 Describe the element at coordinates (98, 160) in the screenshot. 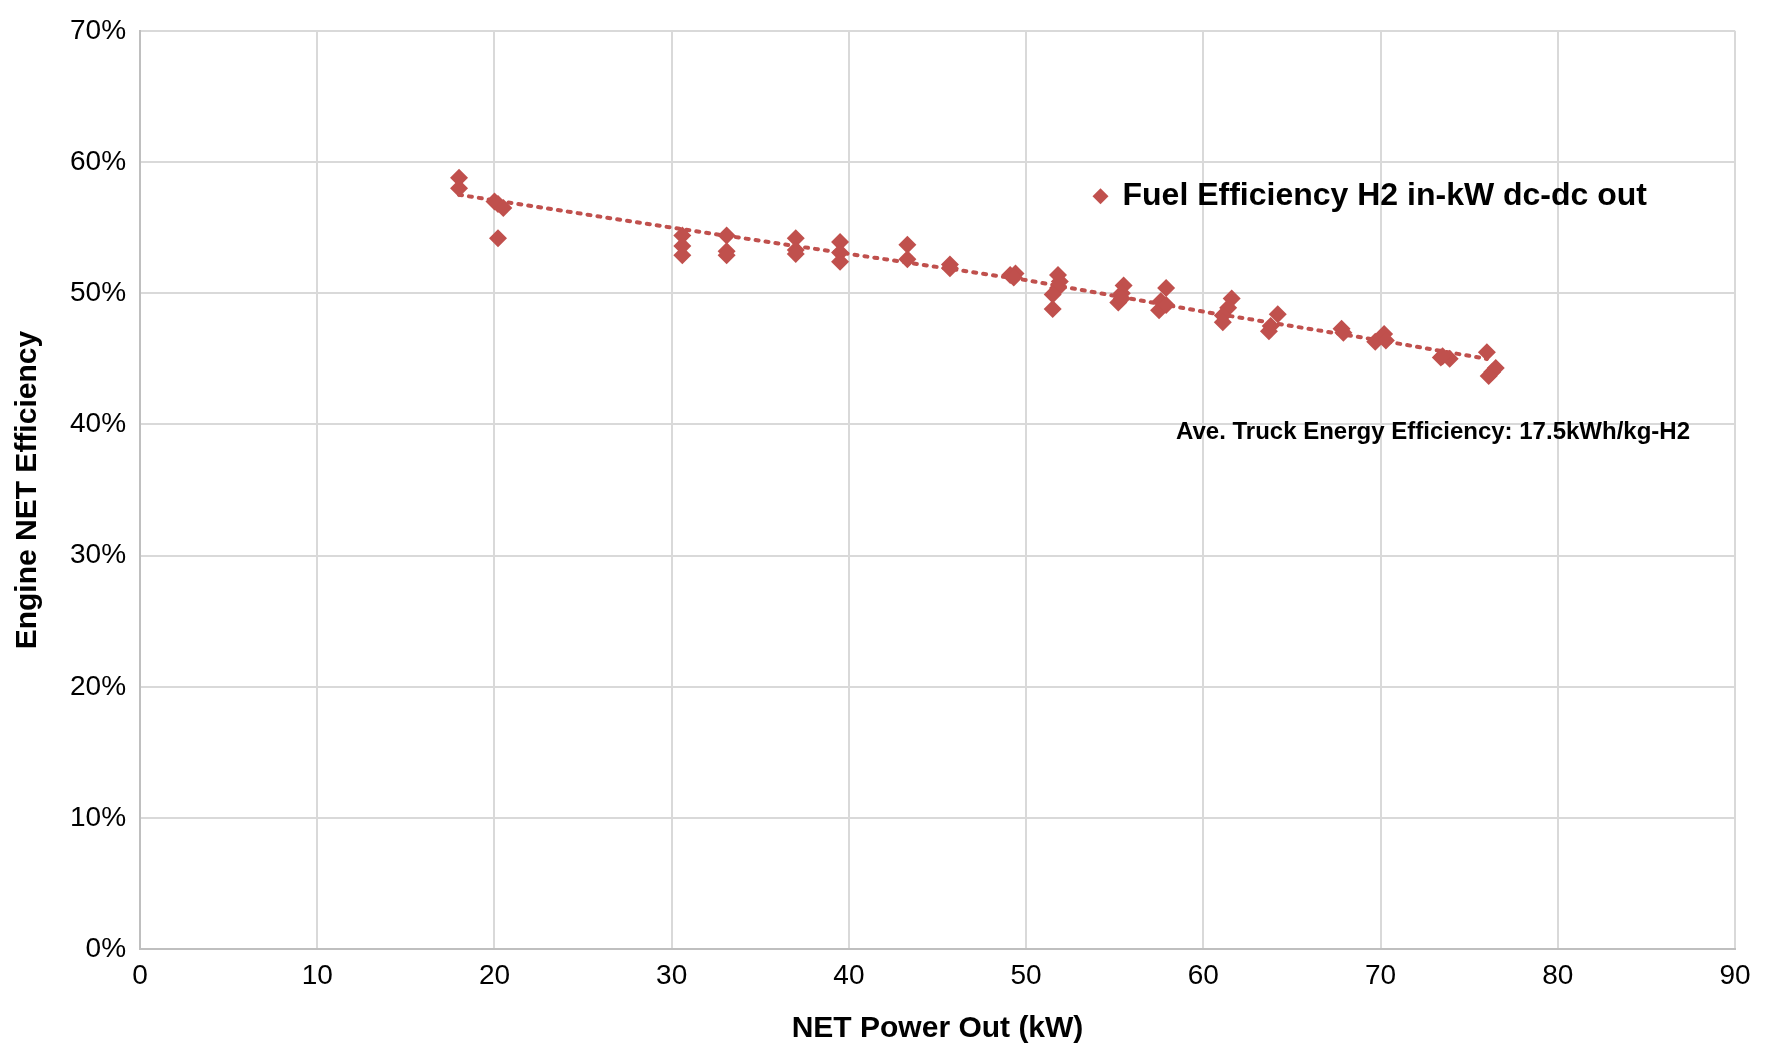

I see `y-tick-label: 60%` at that location.